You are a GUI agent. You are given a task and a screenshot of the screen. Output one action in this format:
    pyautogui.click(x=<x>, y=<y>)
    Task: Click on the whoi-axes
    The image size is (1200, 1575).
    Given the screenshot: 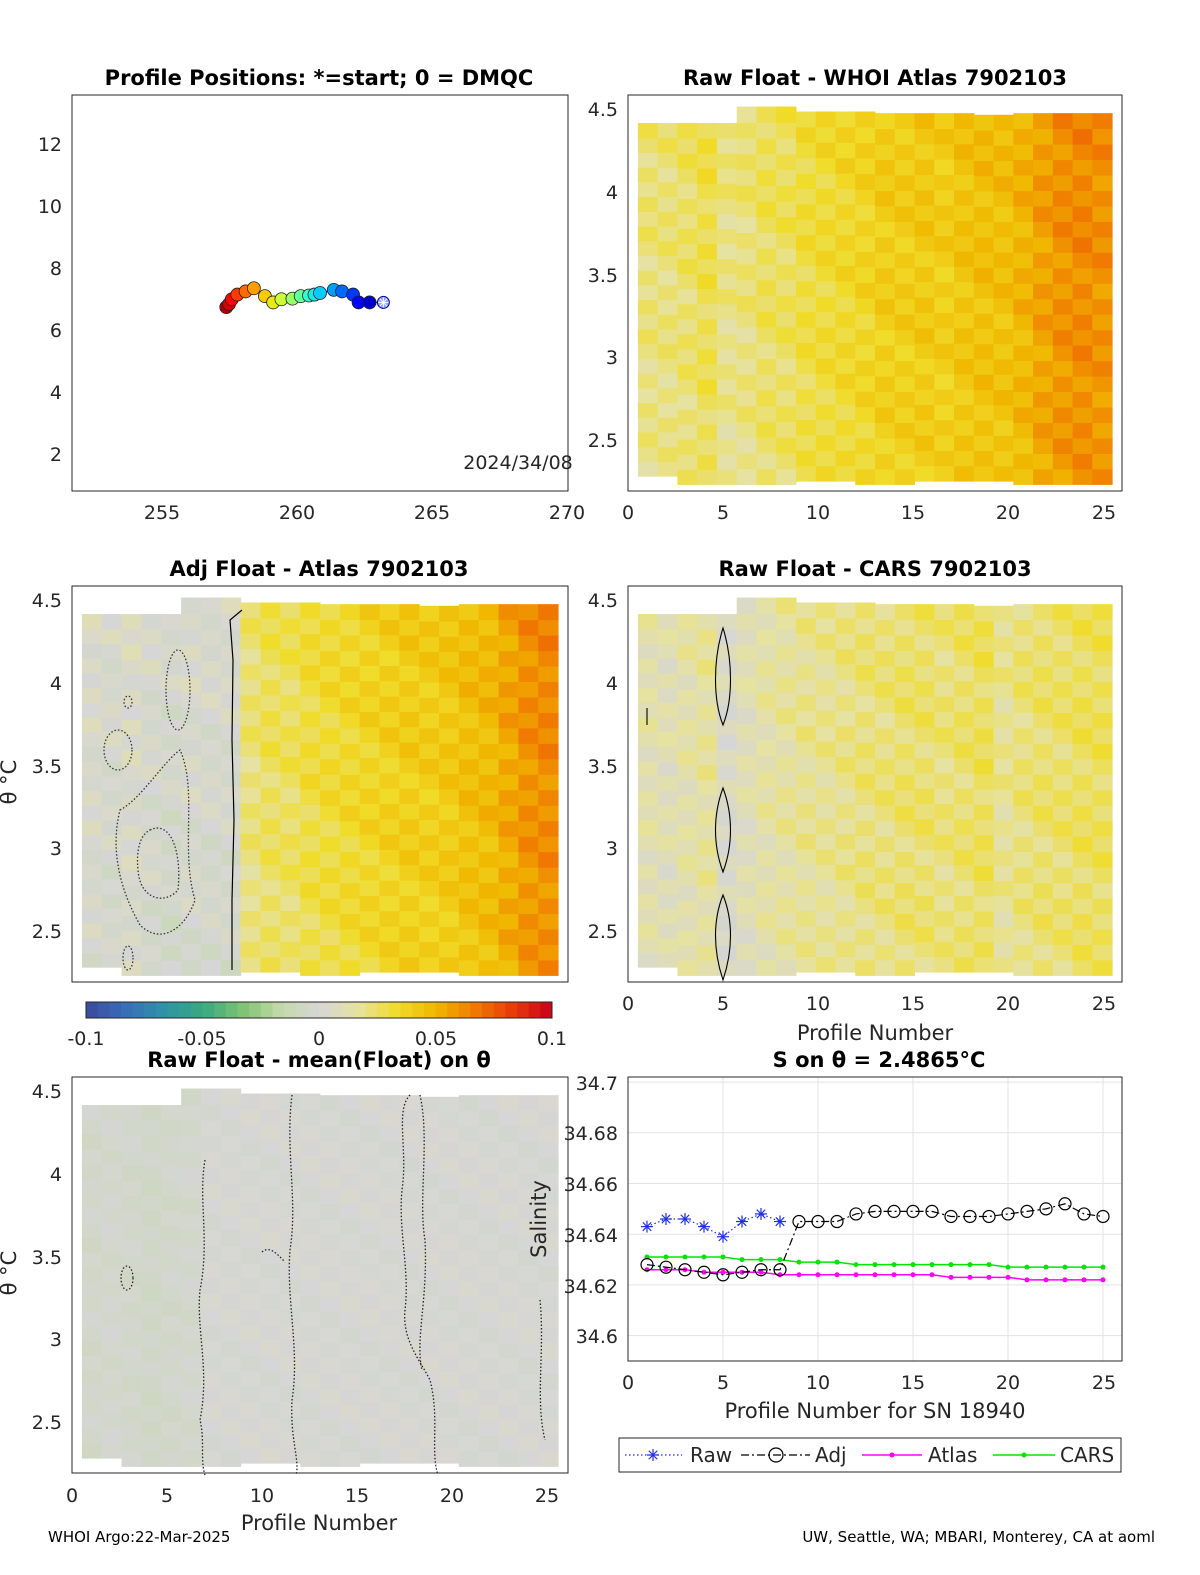 What is the action you would take?
    pyautogui.click(x=875, y=293)
    